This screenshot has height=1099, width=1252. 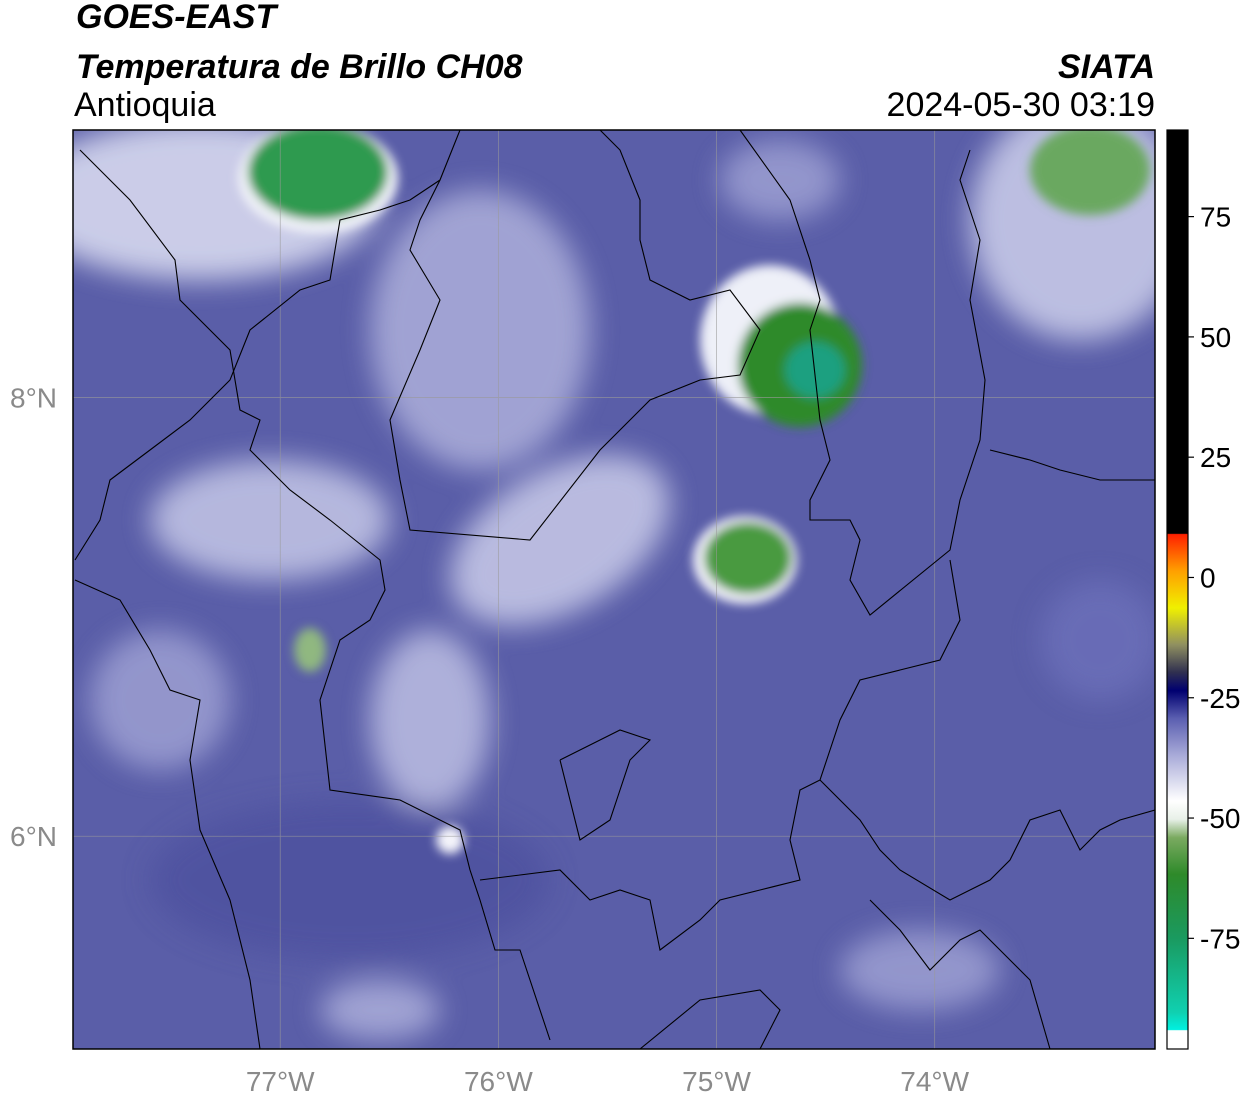 What do you see at coordinates (1215, 337) in the screenshot?
I see `colorbar-tick-label: 50` at bounding box center [1215, 337].